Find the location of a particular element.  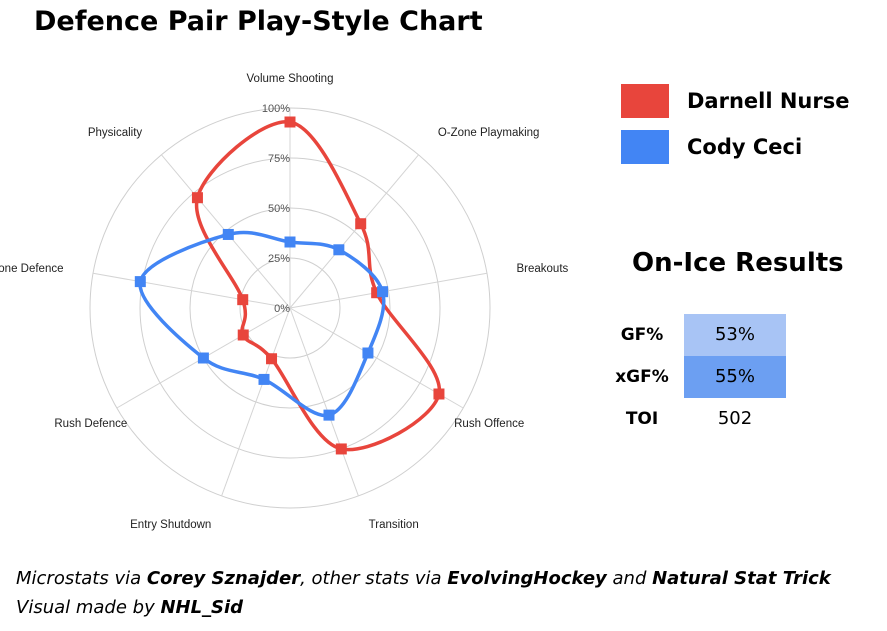

tick-label: 75% is located at coordinates (279, 159).